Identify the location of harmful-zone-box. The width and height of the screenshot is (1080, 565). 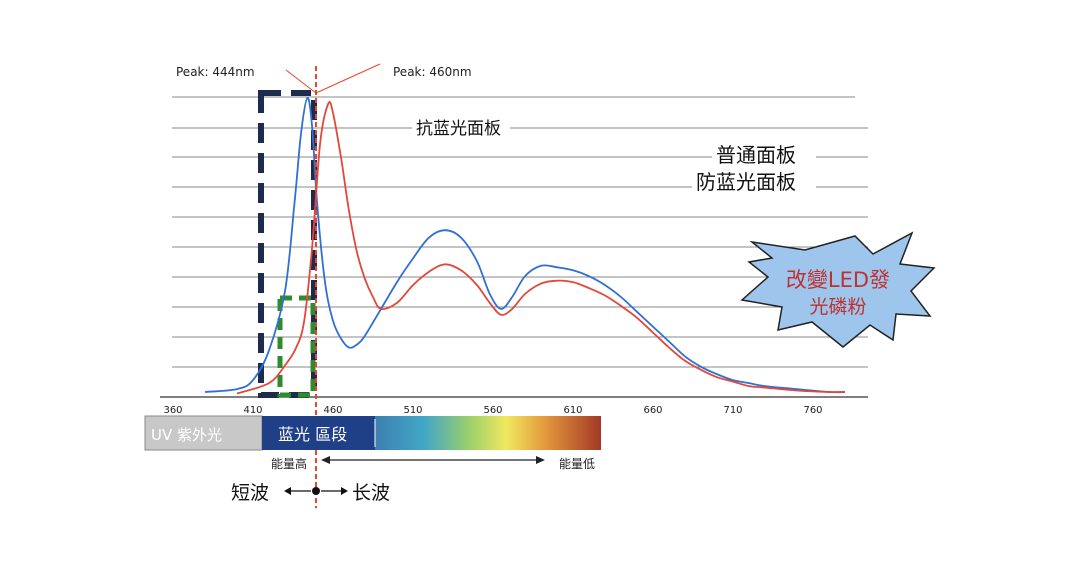
(296, 346).